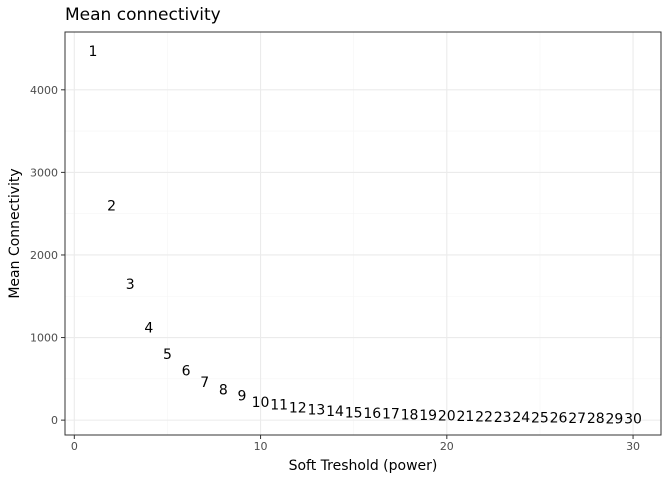 This screenshot has width=672, height=480. Describe the element at coordinates (241, 396) in the screenshot. I see `data-point-label: 9` at that location.